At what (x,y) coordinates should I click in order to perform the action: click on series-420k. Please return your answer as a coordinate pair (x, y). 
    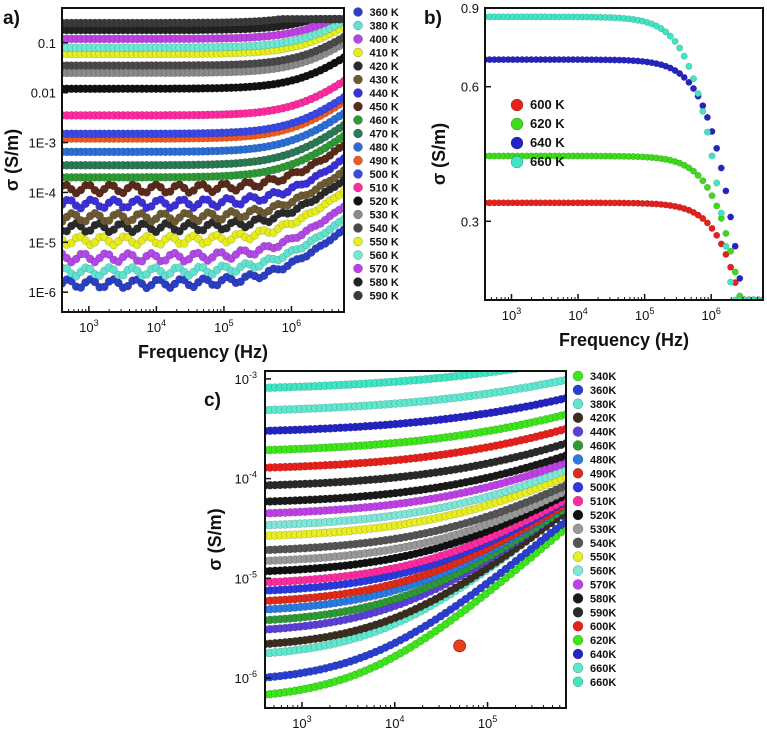
    Looking at the image, I should click on (203, 206).